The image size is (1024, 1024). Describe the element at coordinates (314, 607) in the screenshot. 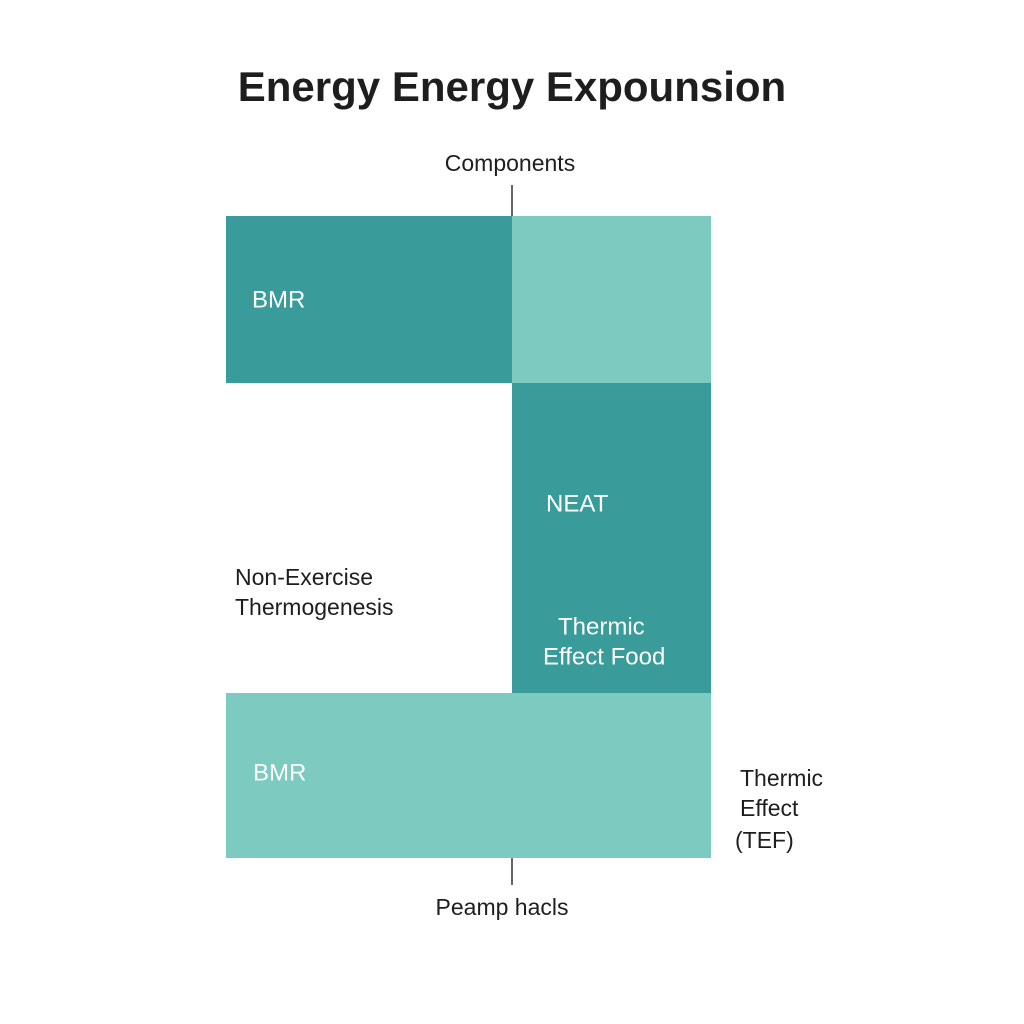

I see `annotation: Thermogenesis` at that location.